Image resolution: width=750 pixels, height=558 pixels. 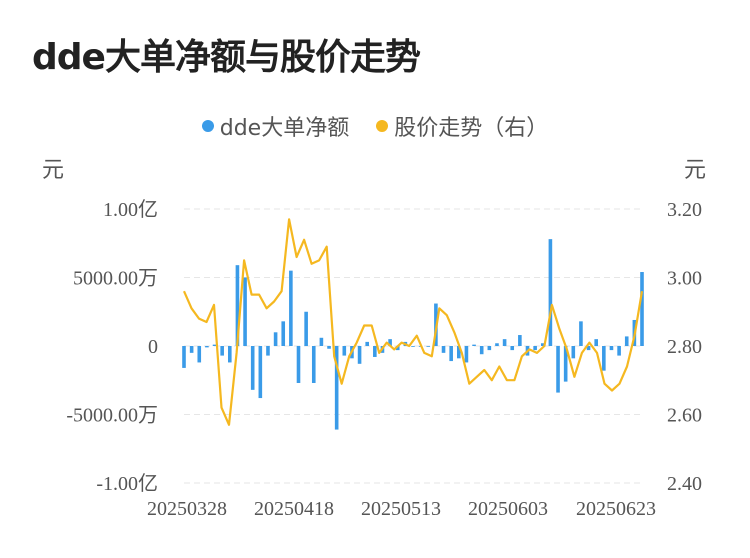 I want to click on legend: dde大单净额 股价走势（右）, so click(x=375, y=126).